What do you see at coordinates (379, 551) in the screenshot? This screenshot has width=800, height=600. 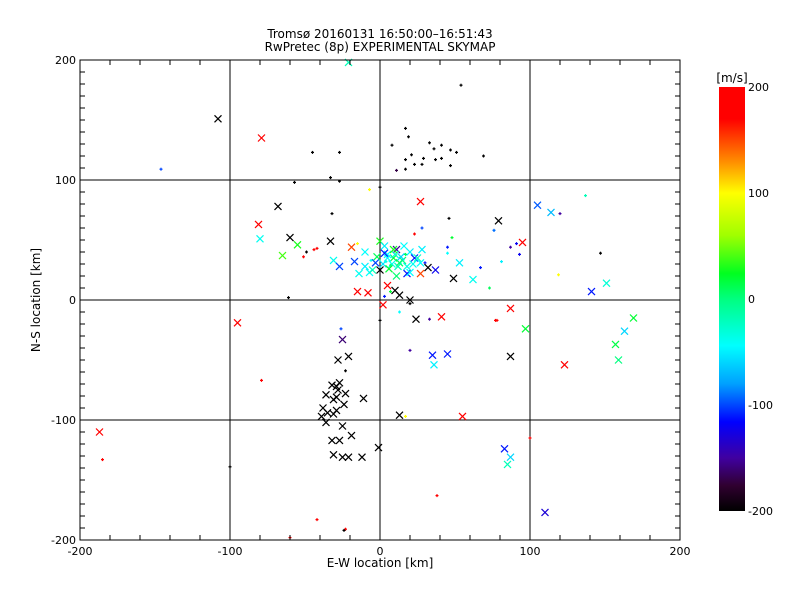 I see `x-tick-labels: -200 -100 0 100 200` at bounding box center [379, 551].